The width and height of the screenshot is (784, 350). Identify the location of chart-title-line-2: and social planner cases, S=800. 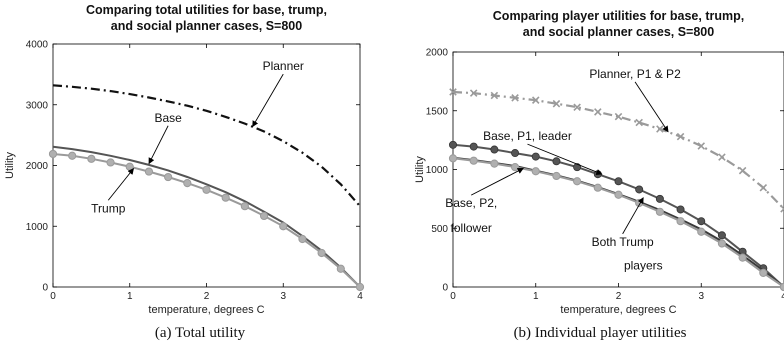
(206, 26).